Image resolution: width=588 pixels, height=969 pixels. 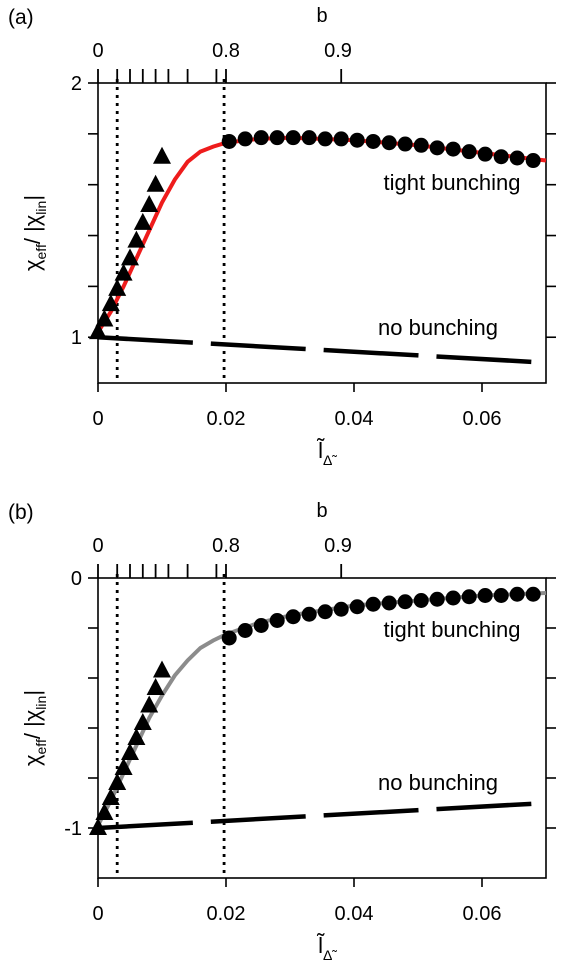 I want to click on y-tick-label: -1, so click(x=73, y=829).